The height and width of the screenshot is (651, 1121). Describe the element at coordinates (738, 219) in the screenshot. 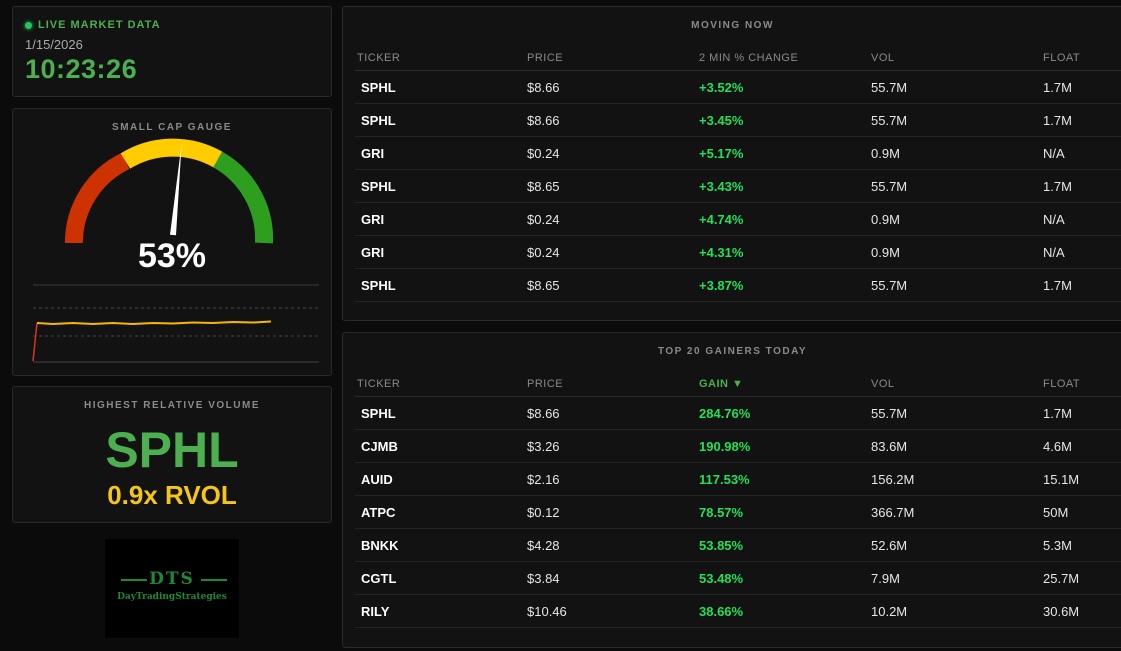

I see `table-row: GRI $0.24 +4.74% 0.9M N/A` at that location.